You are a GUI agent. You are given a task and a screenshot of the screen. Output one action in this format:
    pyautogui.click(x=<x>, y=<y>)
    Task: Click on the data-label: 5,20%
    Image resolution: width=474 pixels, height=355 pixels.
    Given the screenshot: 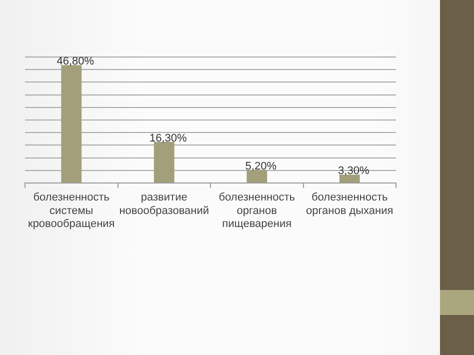 What is the action you would take?
    pyautogui.click(x=261, y=166)
    